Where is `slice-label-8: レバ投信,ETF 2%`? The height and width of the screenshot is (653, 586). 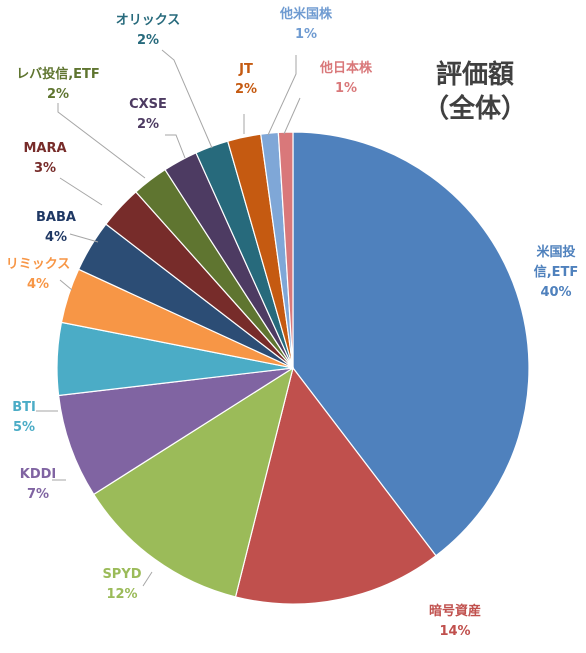
slice-label-8: レバ投信,ETF 2% is located at coordinates (58, 84).